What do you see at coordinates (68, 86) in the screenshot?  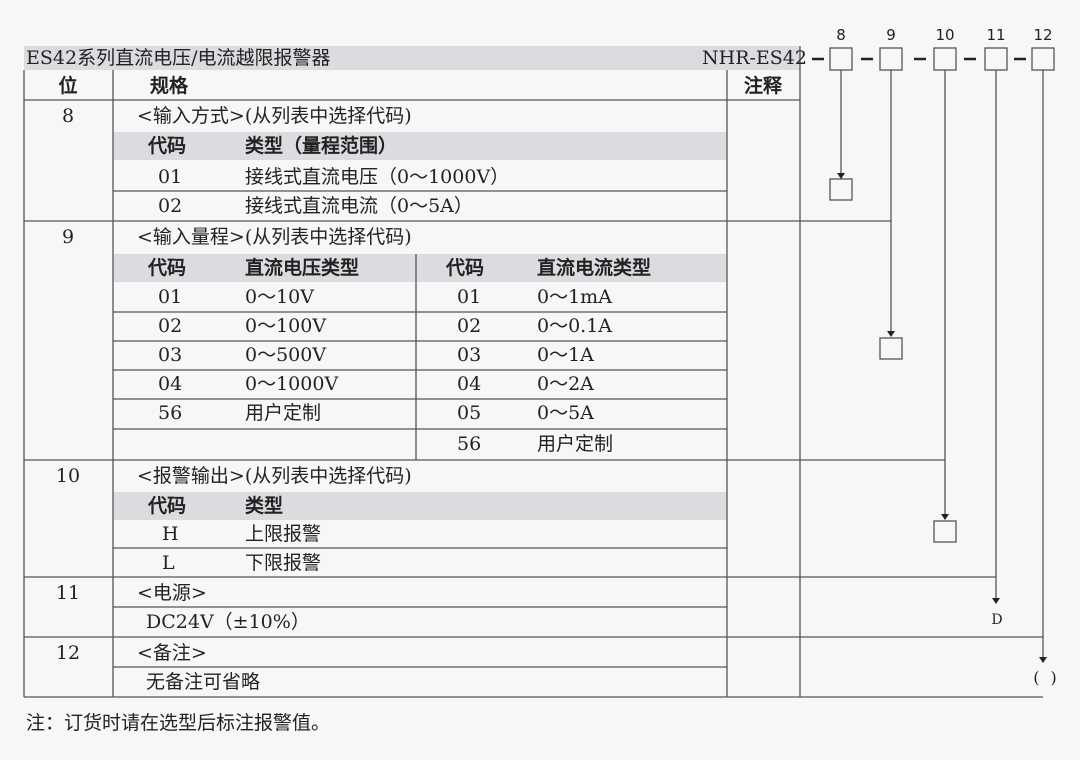 I see `header-position: 位` at bounding box center [68, 86].